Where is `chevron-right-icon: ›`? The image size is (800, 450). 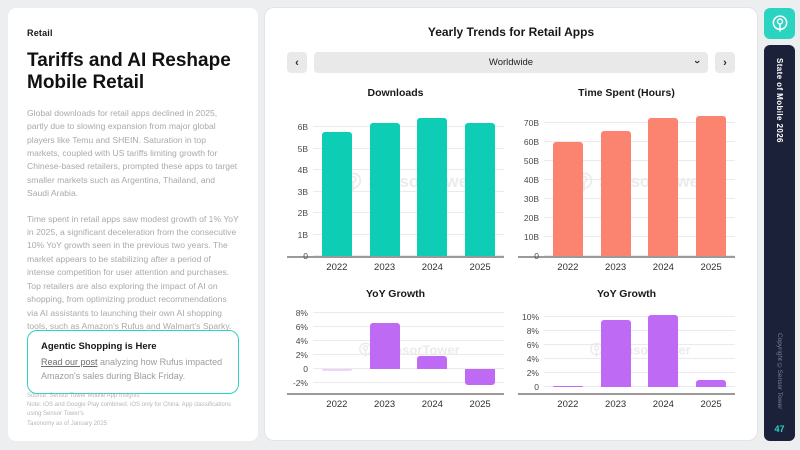
chevron-right-icon: › is located at coordinates (725, 62).